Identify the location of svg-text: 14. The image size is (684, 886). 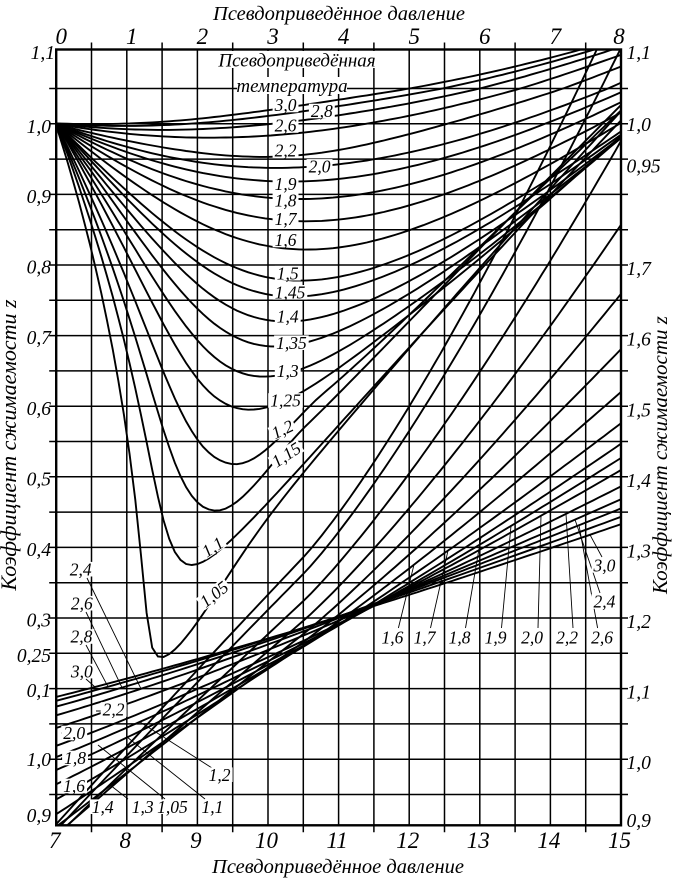
(548, 840).